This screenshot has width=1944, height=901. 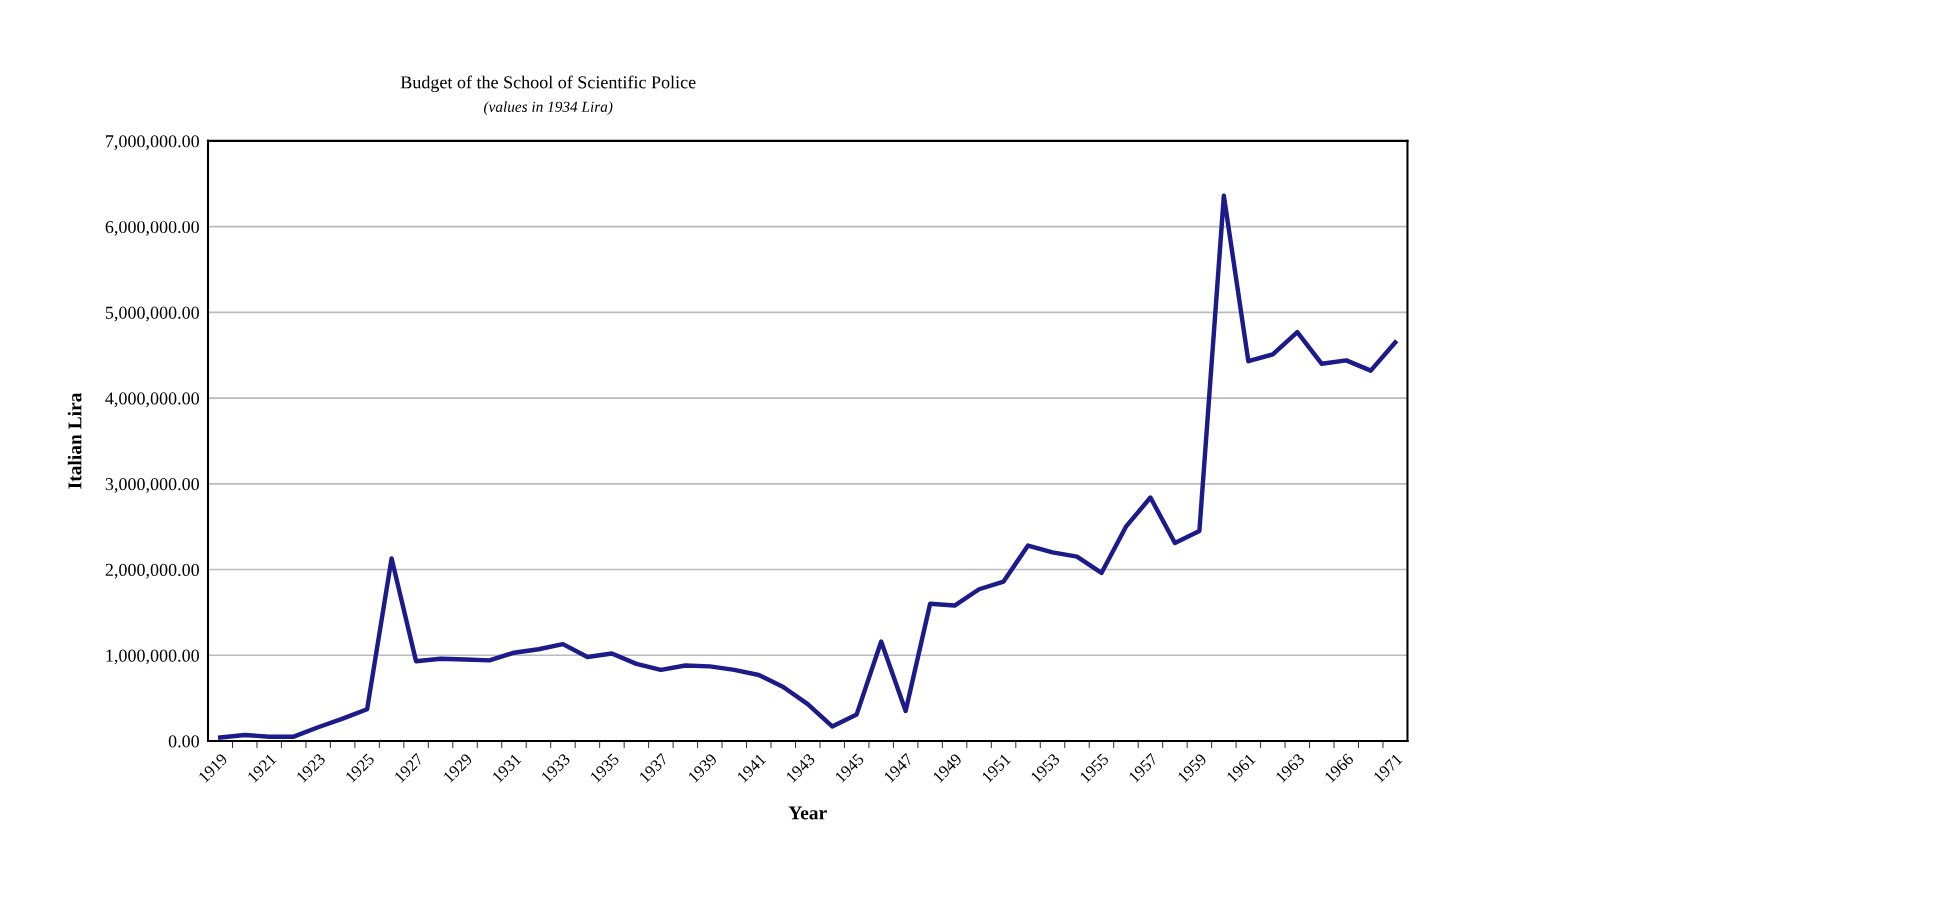 I want to click on y-tick-label: 4,000,000.00, so click(x=152, y=400).